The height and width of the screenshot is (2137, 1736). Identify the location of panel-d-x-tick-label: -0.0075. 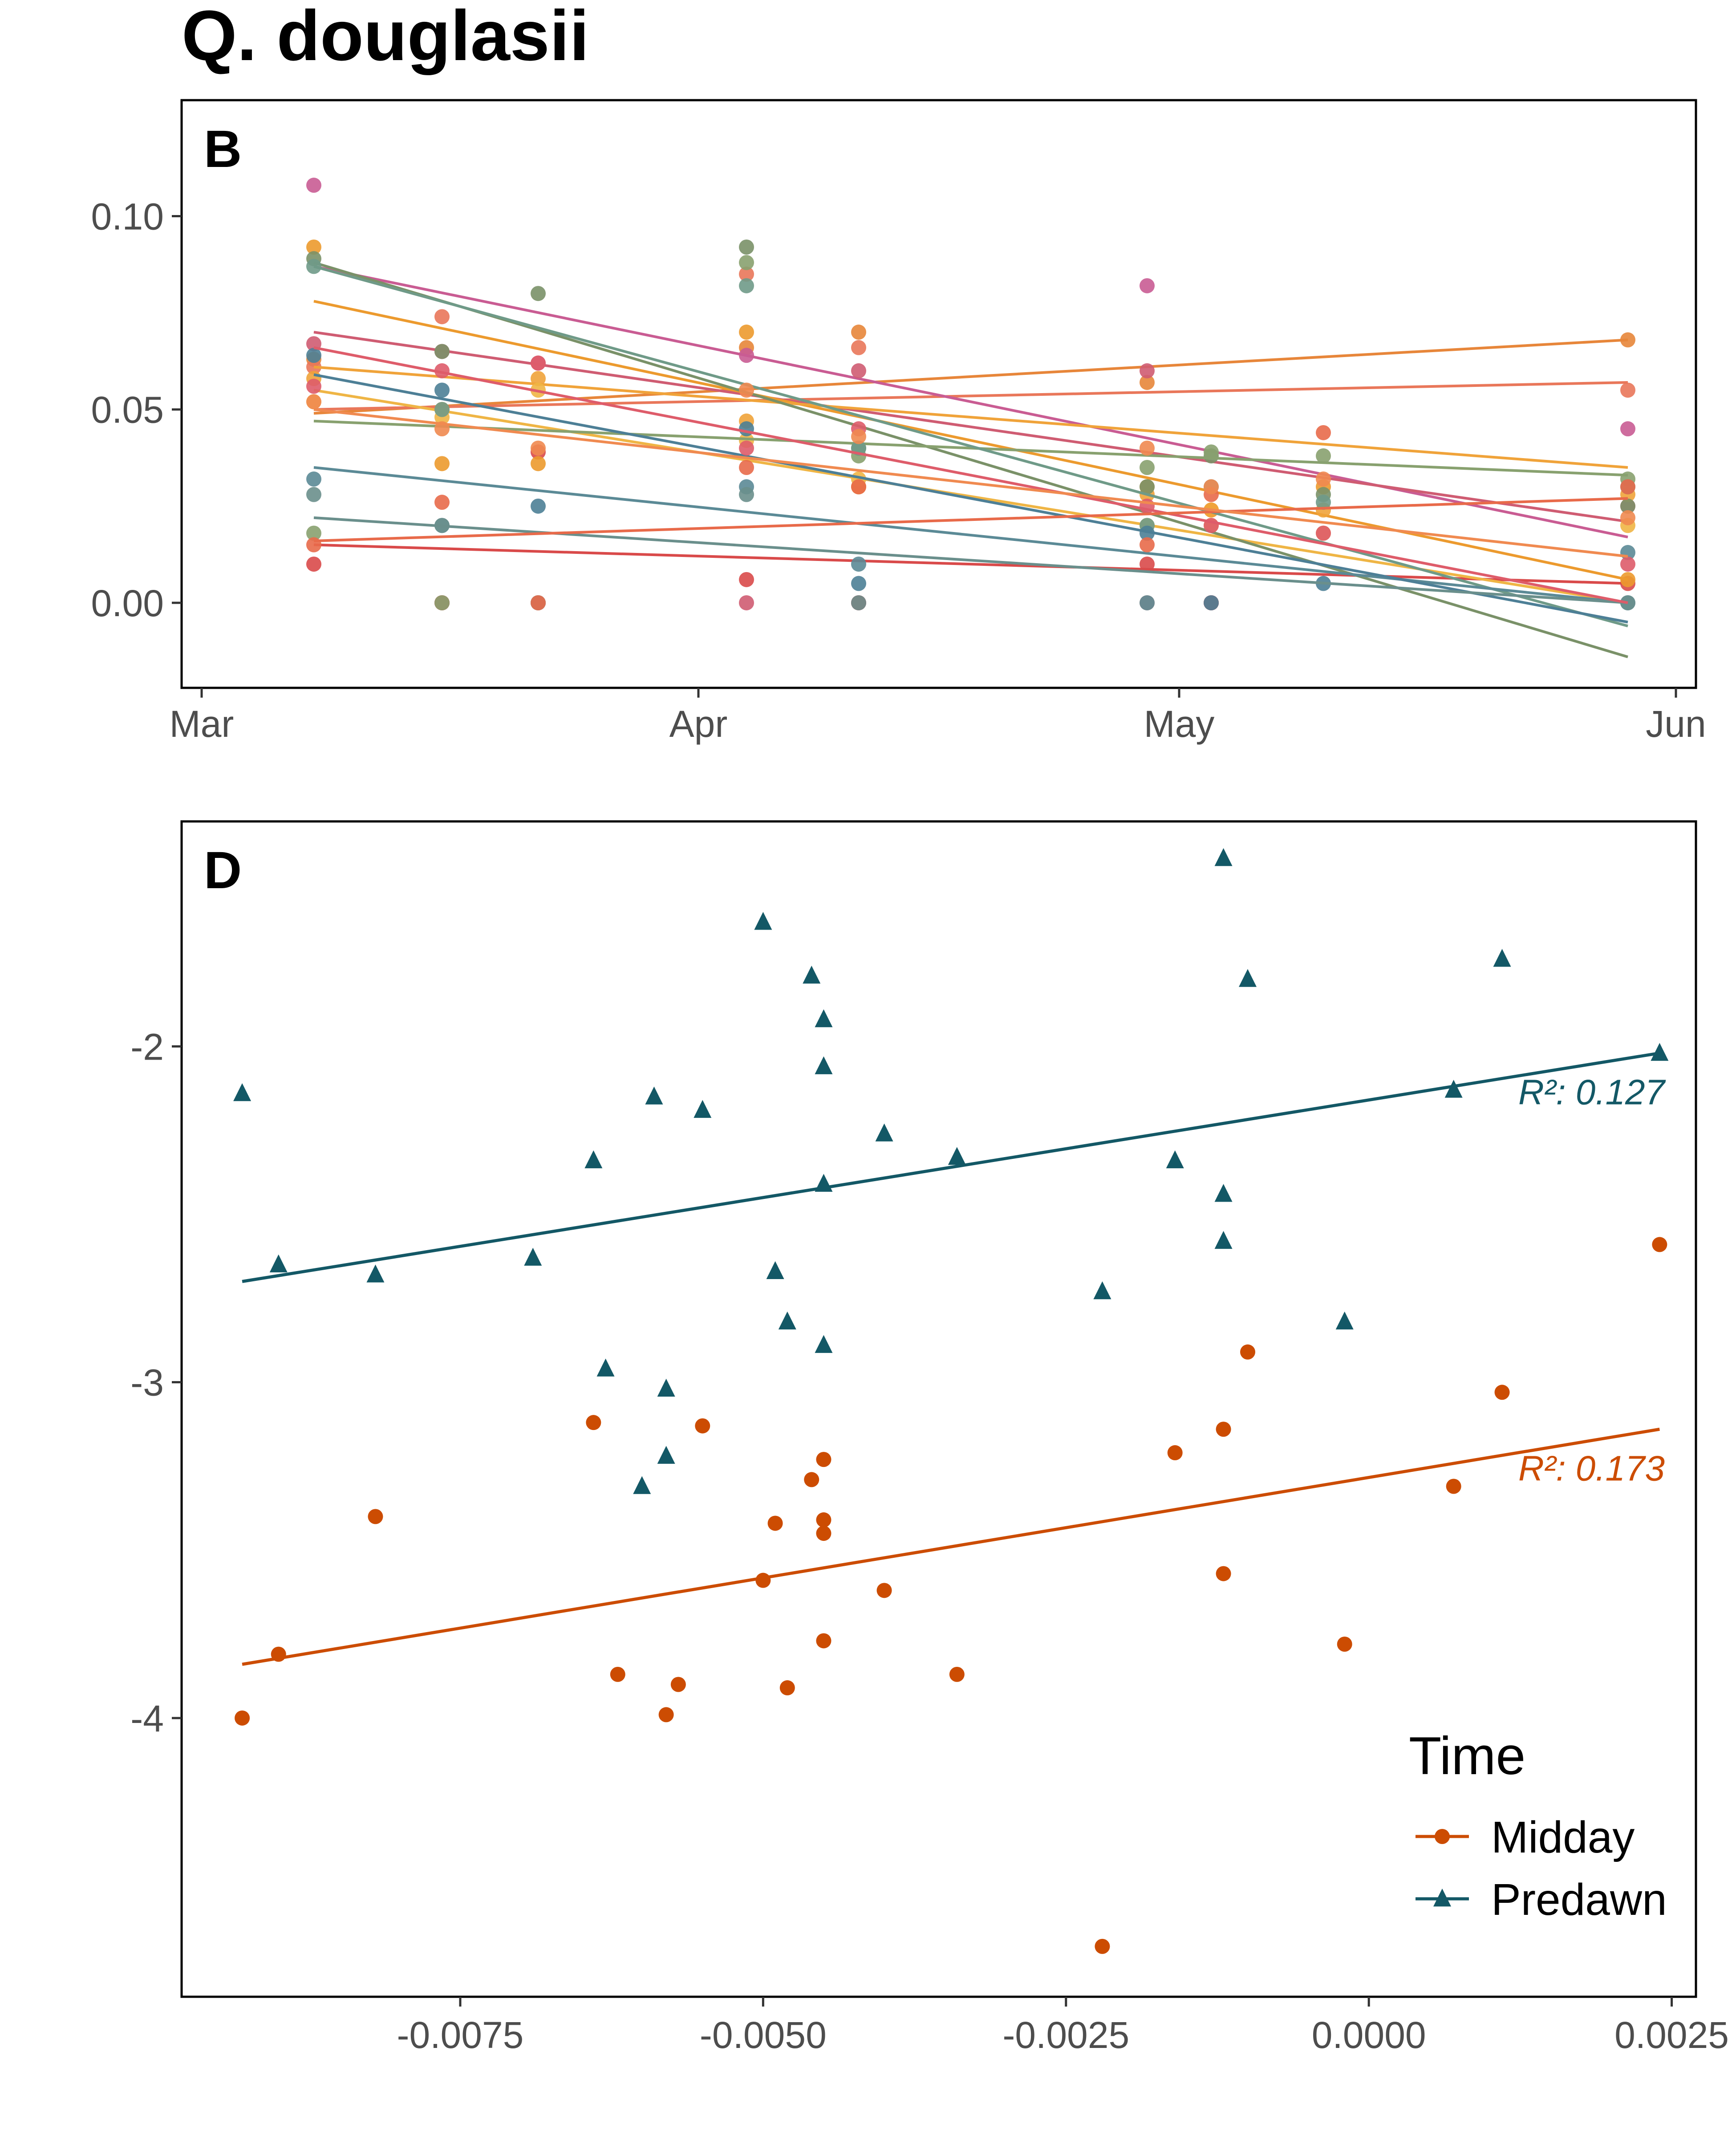
(460, 2035).